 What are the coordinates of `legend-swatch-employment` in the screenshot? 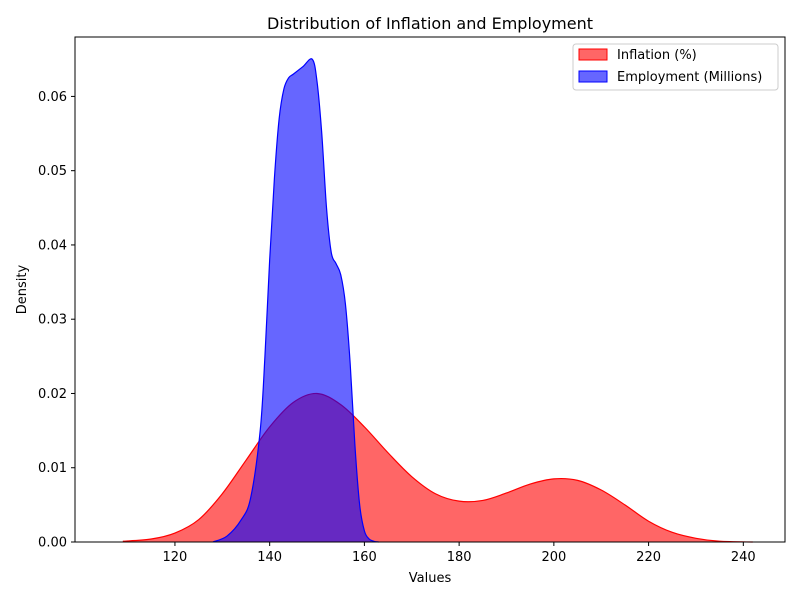 It's located at (593, 76).